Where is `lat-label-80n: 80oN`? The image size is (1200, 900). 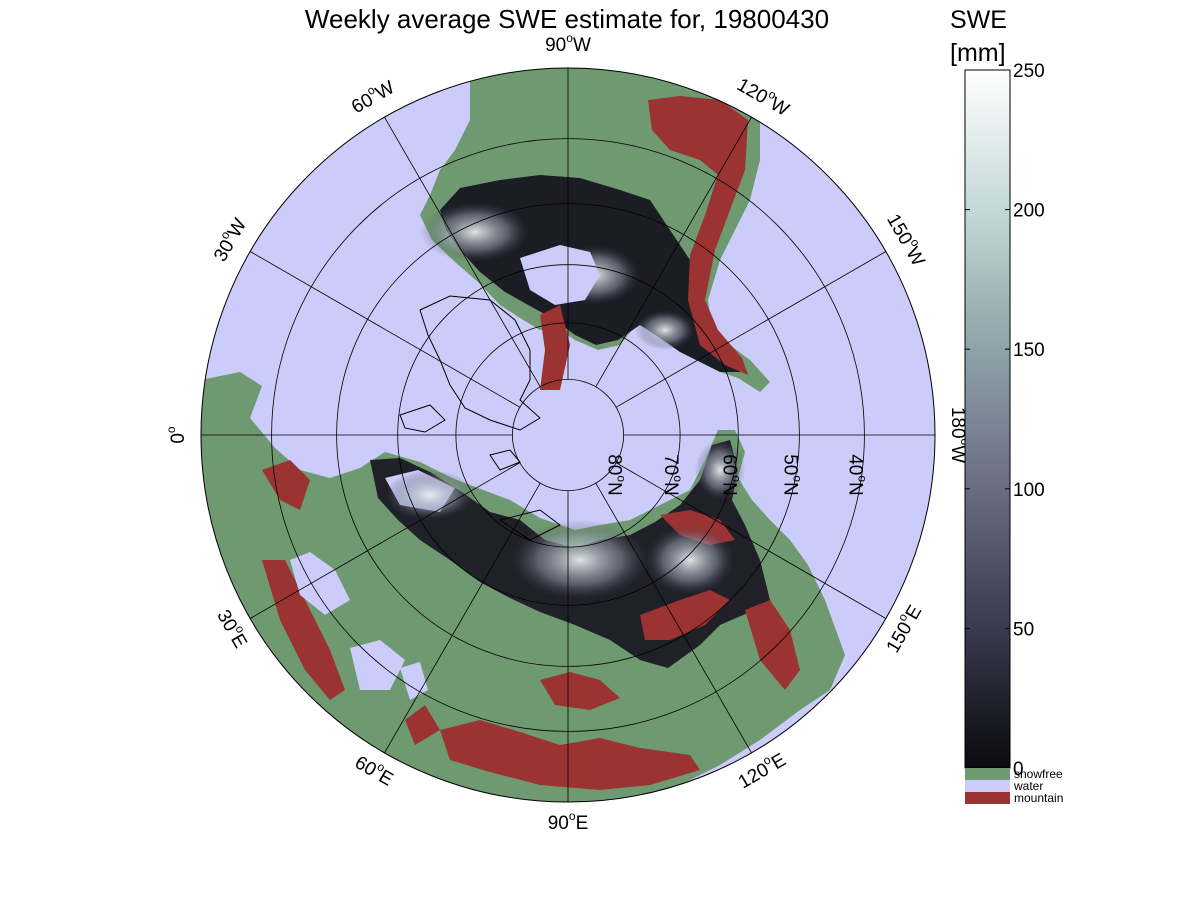 lat-label-80n: 80oN is located at coordinates (616, 475).